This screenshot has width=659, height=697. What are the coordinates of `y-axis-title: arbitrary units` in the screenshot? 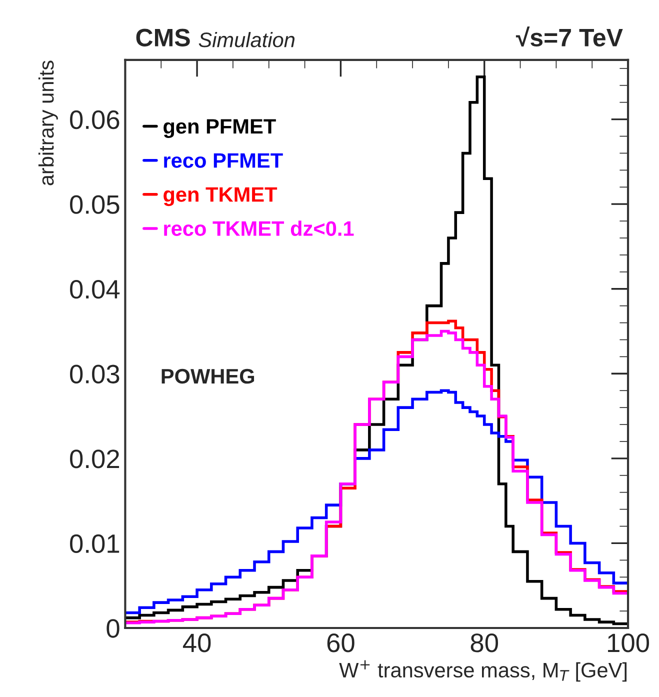 It's located at (48, 123).